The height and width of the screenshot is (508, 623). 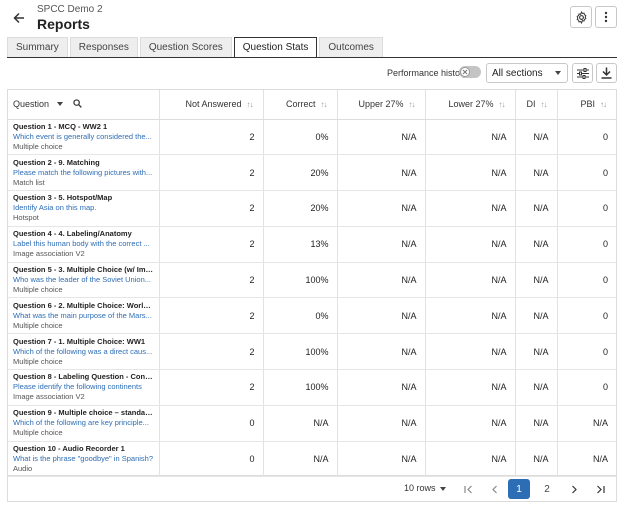 I want to click on column-header-di: DI ↑↓, so click(x=536, y=105).